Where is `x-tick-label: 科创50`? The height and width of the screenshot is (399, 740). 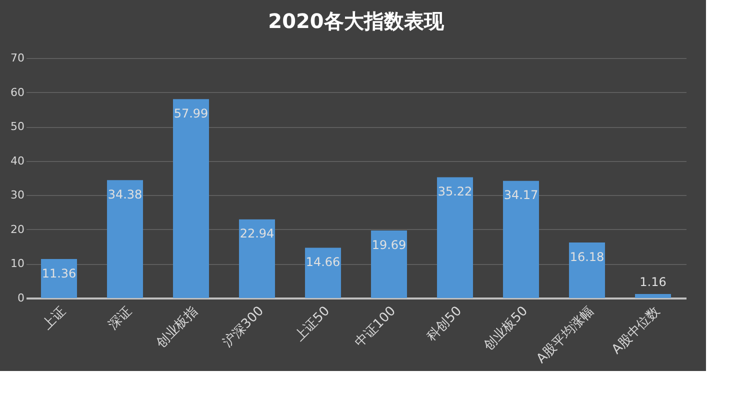
x-tick-label: 科创50 is located at coordinates (444, 324).